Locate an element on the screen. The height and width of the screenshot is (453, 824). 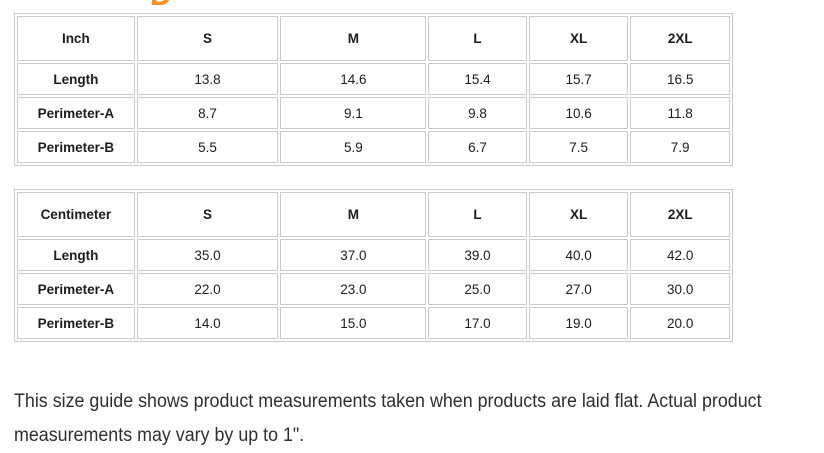
value-cell: 22.0 is located at coordinates (207, 289).